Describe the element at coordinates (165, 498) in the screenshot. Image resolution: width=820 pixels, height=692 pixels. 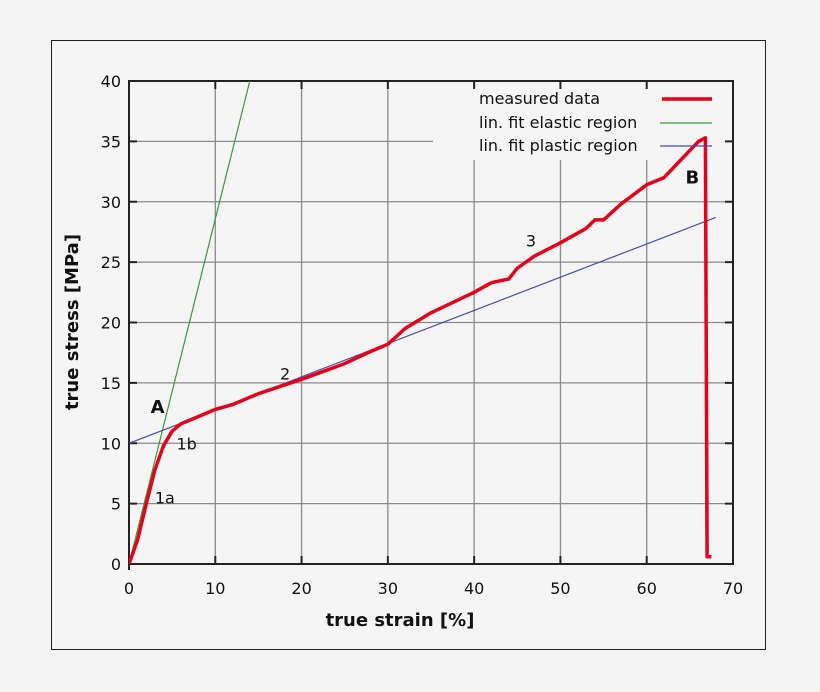
I see `annotation-1a: 1a` at that location.